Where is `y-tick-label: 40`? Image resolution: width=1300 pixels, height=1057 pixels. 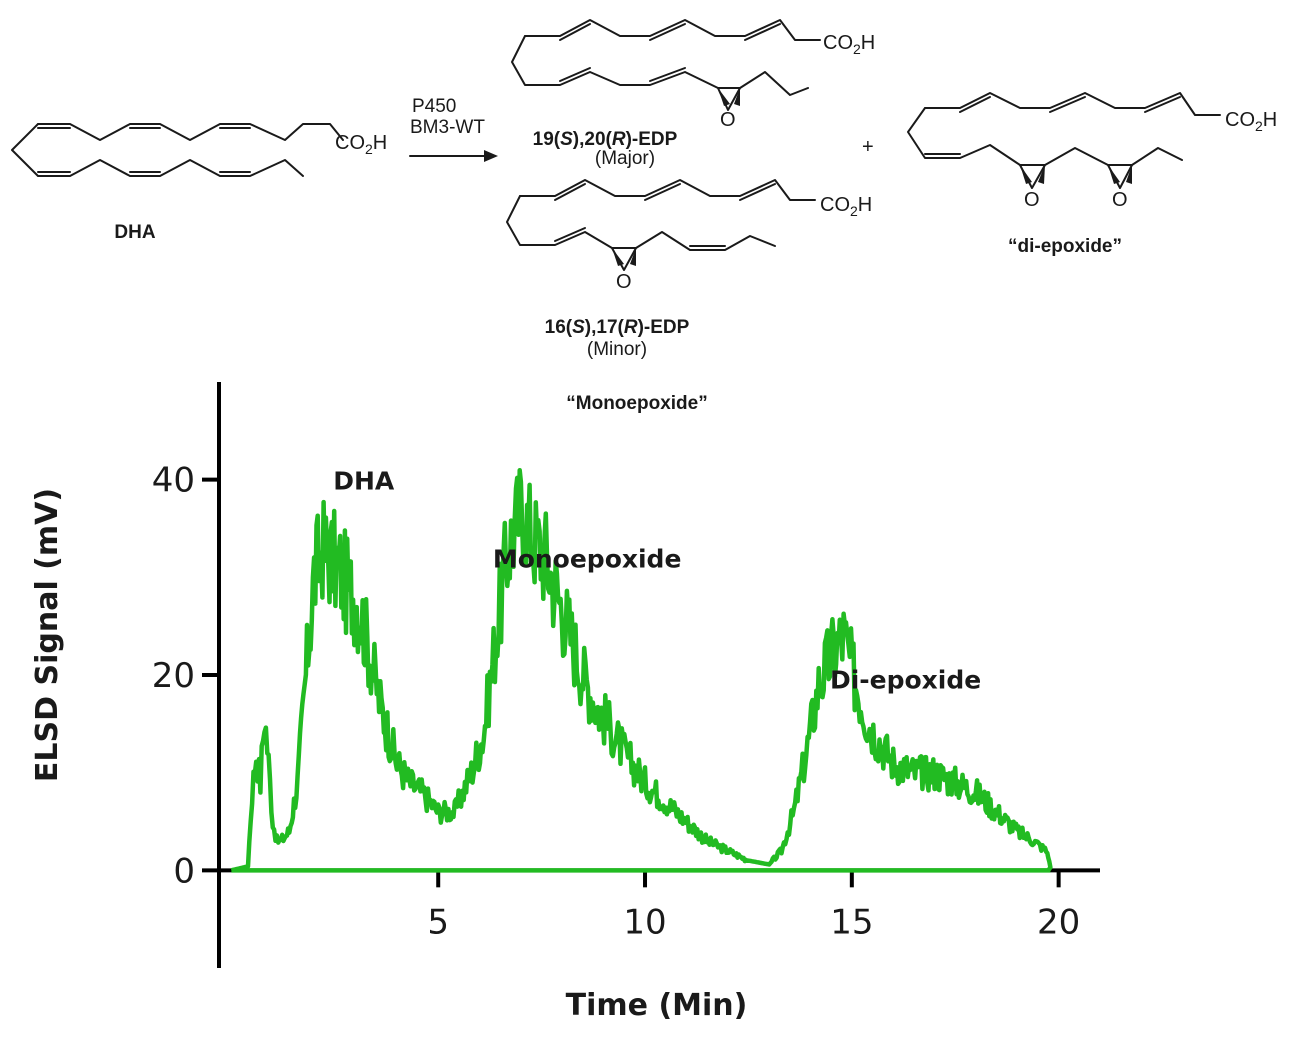
y-tick-label: 40 is located at coordinates (173, 481).